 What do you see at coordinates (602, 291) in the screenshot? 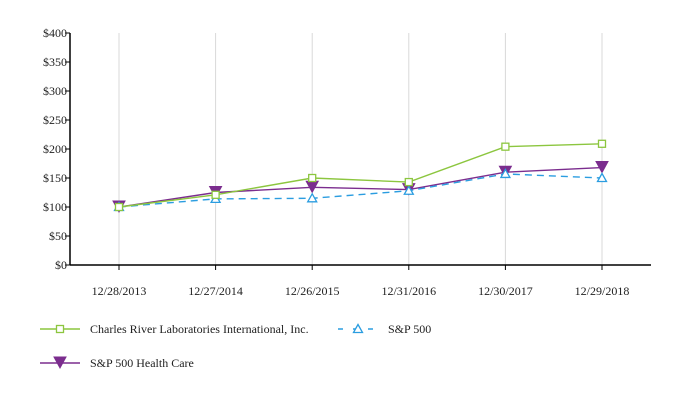
I see `x-tick-label: 12/29/2018` at bounding box center [602, 291].